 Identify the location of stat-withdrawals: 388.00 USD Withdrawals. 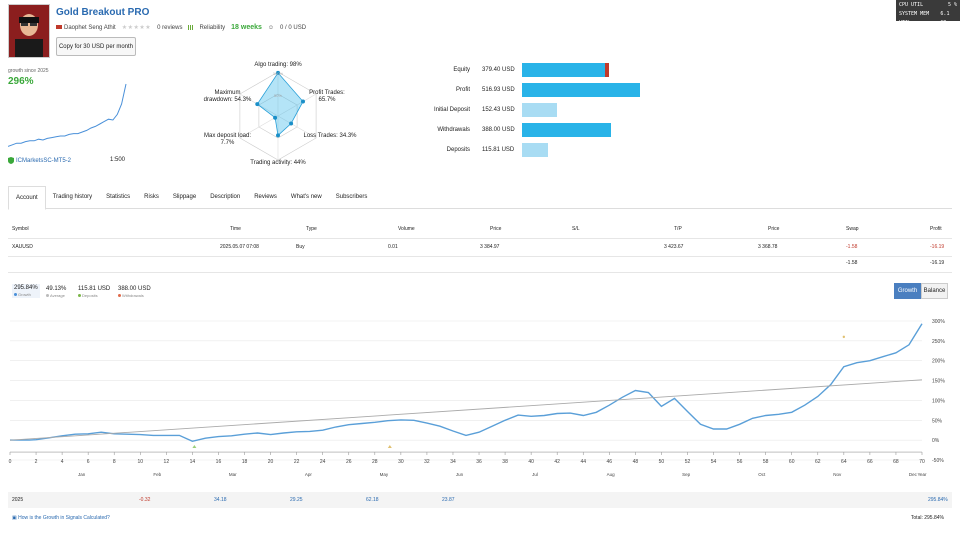
(134, 292).